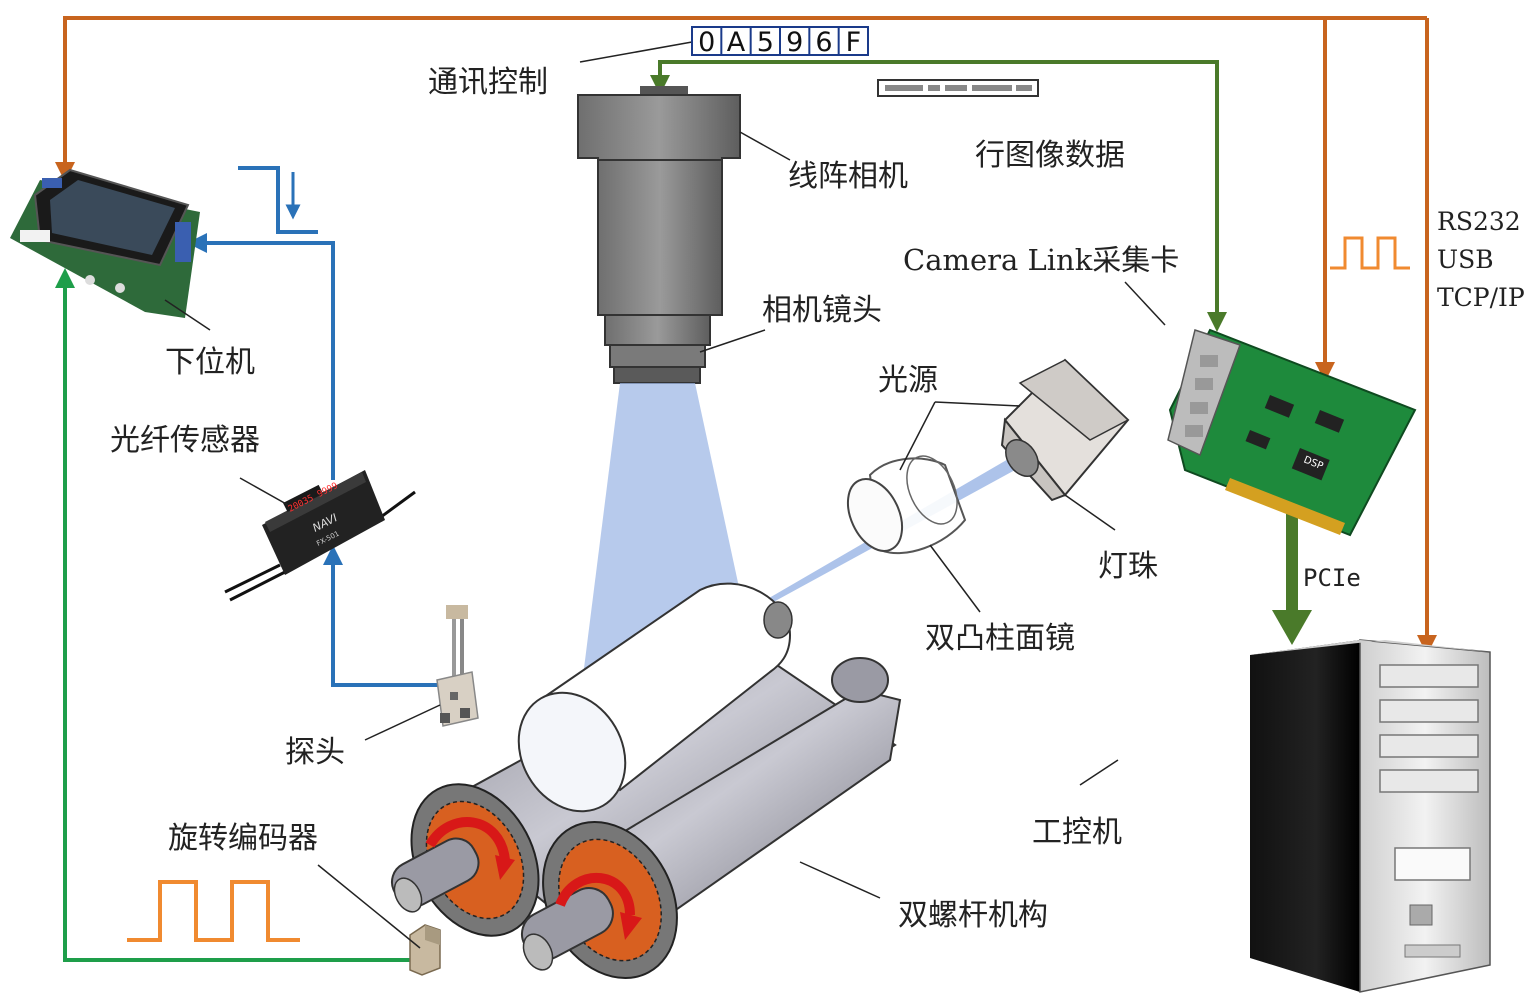 This screenshot has width=1537, height=1007. What do you see at coordinates (488, 82) in the screenshot?
I see `label-comm-control: 通讯控制` at bounding box center [488, 82].